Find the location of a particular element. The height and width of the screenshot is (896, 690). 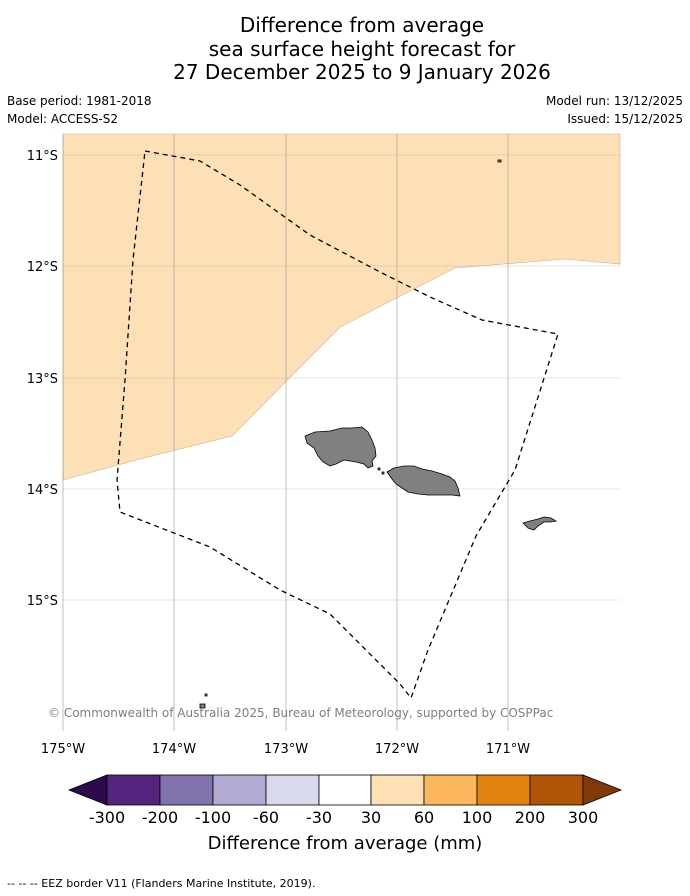

colorbar-tick-label: 100 is located at coordinates (477, 817).